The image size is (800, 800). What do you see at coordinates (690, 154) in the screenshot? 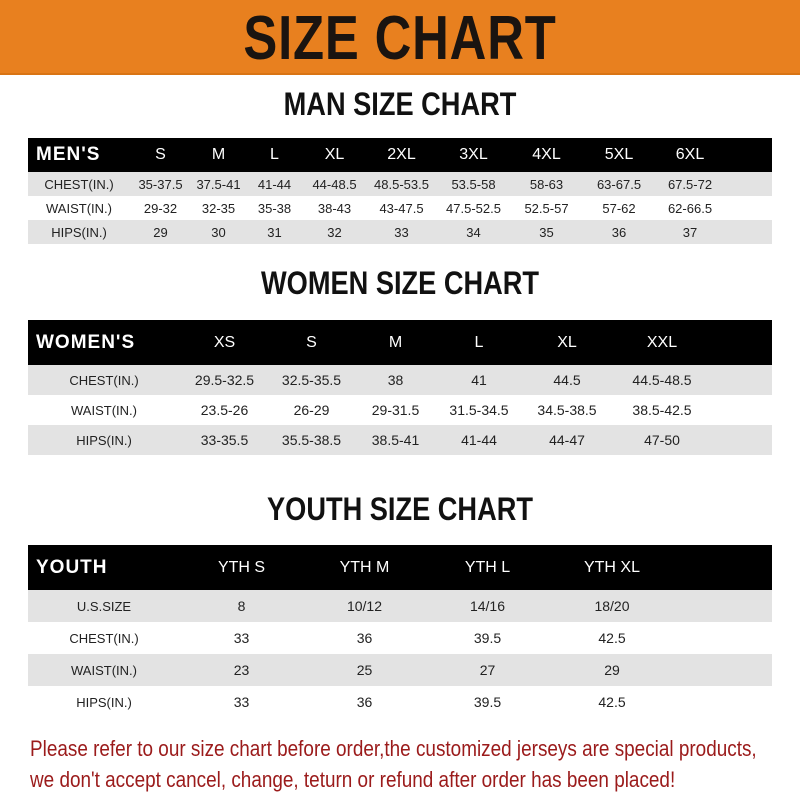
I see `size-column-header: 6XL` at bounding box center [690, 154].